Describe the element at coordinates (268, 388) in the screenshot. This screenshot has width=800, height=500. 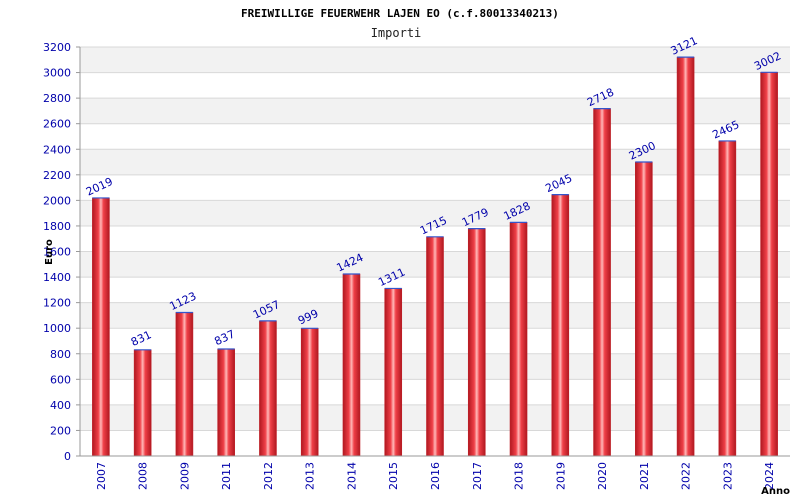
I see `bar-2012` at that location.